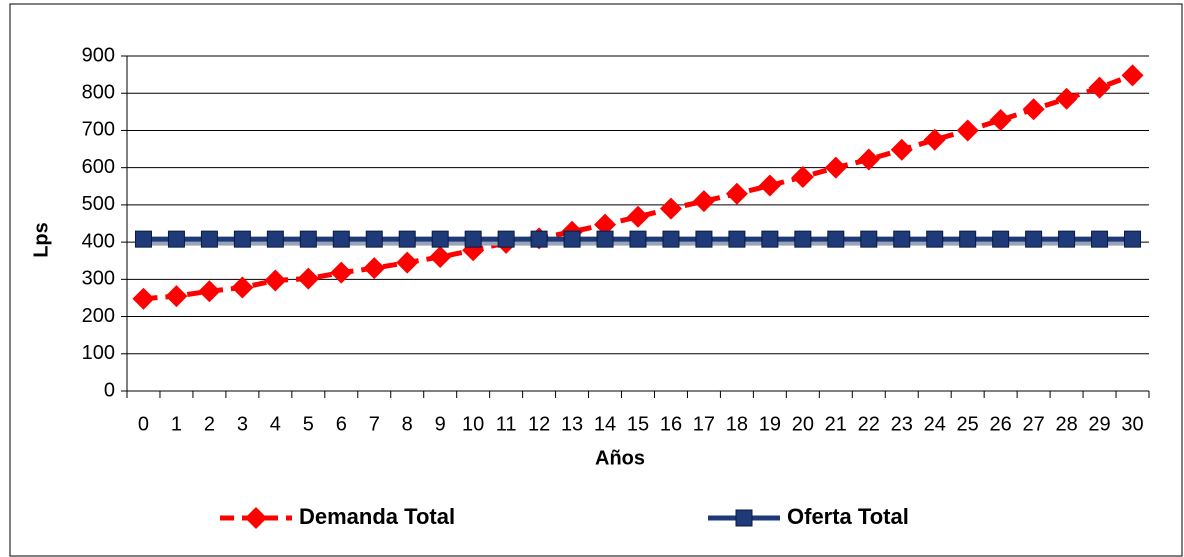  Describe the element at coordinates (98, 316) in the screenshot. I see `y-tick-label: 200` at that location.